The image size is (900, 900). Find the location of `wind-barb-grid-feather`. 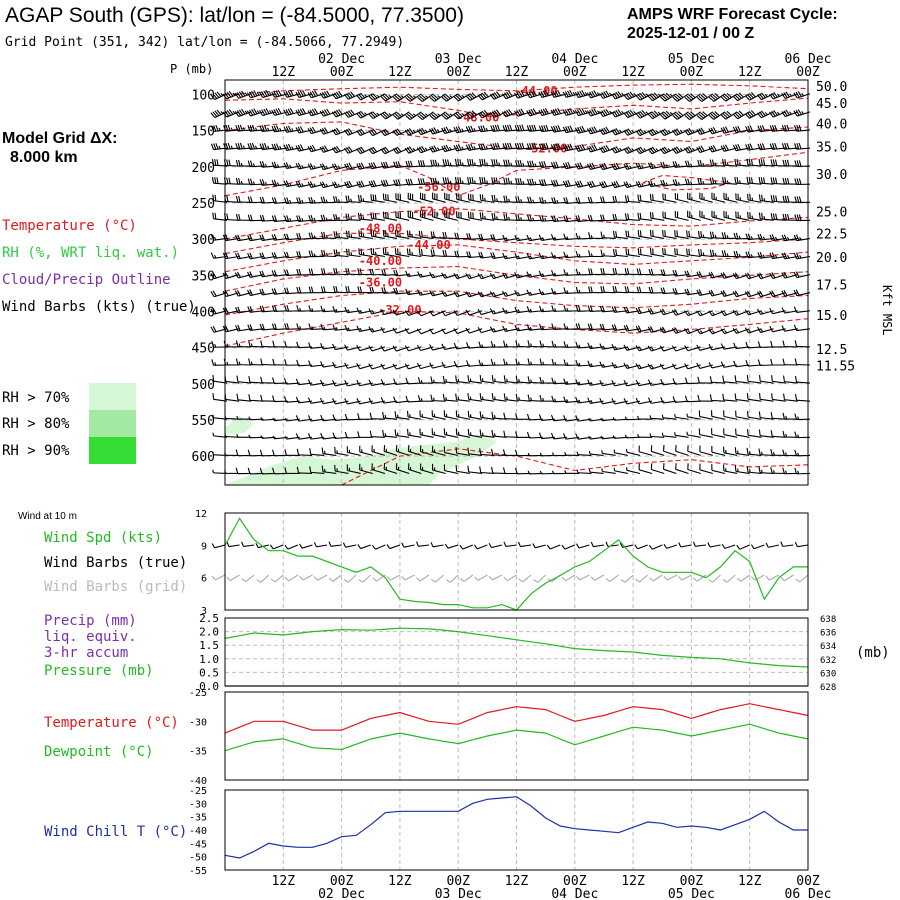

wind-barb-grid-feather is located at coordinates (213, 578).